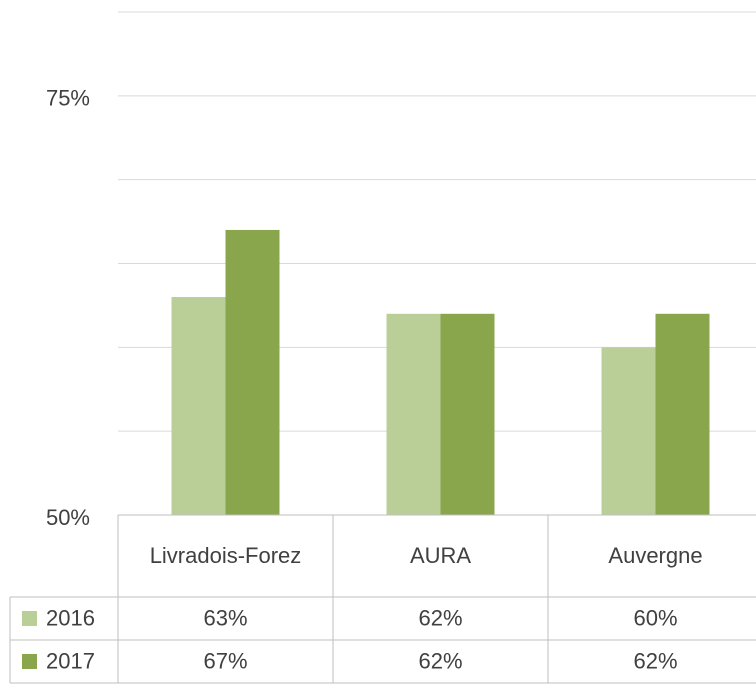 Image resolution: width=756 pixels, height=694 pixels. I want to click on x-tick-label: Livradois-Forez, so click(225, 555).